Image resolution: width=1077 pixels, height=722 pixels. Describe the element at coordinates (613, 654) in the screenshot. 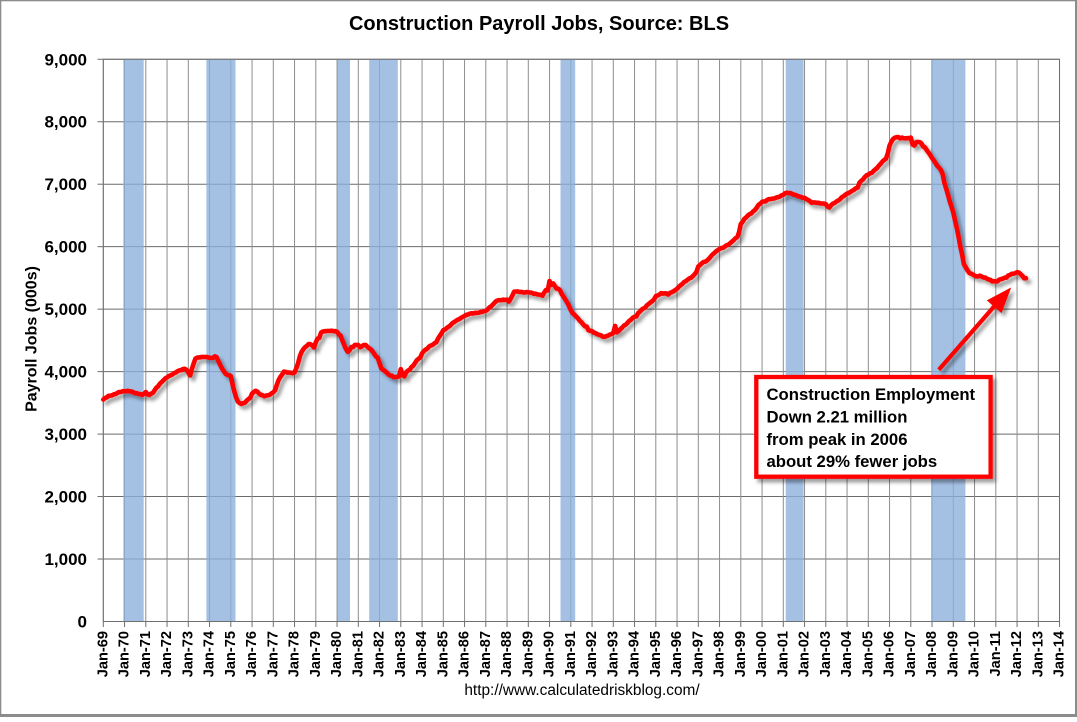

I see `svg-text: Jan-93` at that location.